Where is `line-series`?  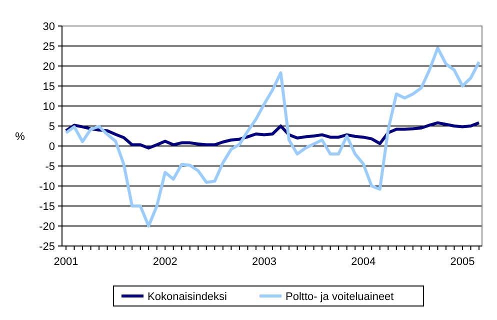
line-series is located at coordinates (272, 135).